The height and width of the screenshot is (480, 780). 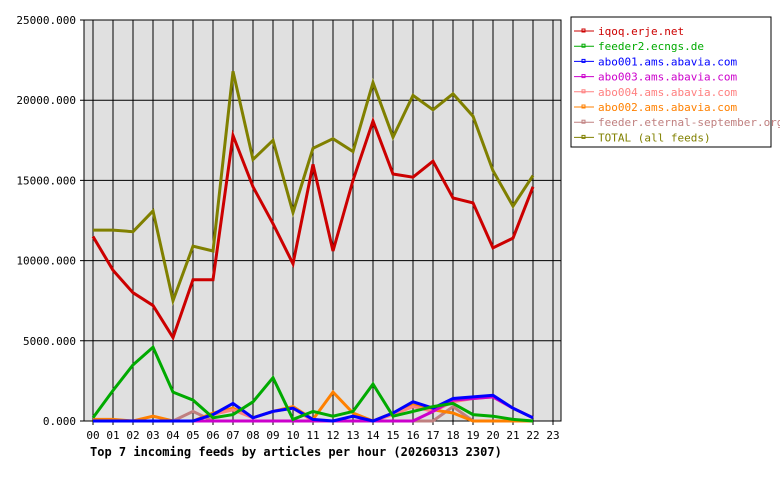 I want to click on x-tick-label: 16, so click(x=412, y=435).